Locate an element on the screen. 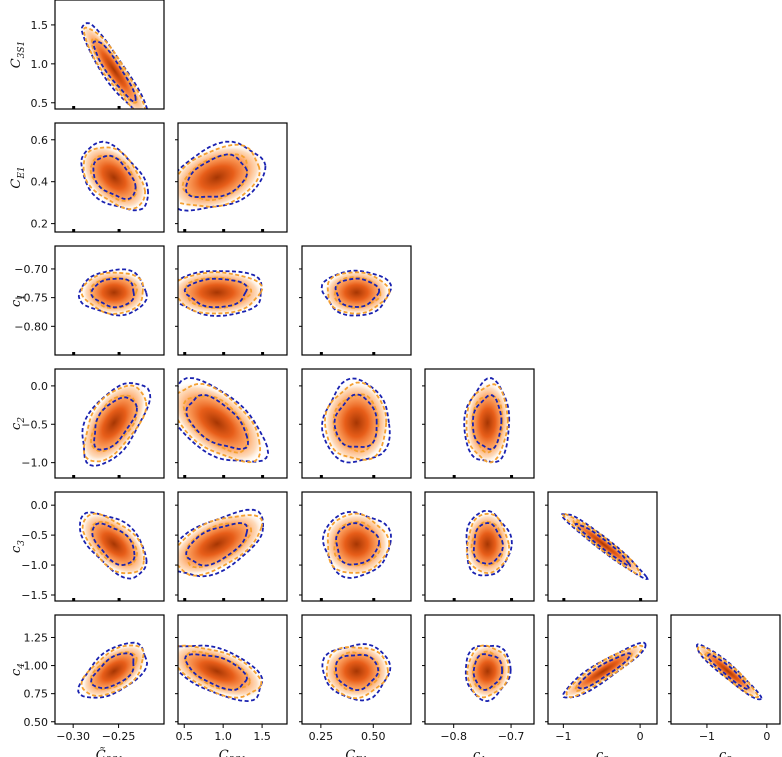 The width and height of the screenshot is (782, 757). x-tick-label: −0.8 is located at coordinates (453, 736).